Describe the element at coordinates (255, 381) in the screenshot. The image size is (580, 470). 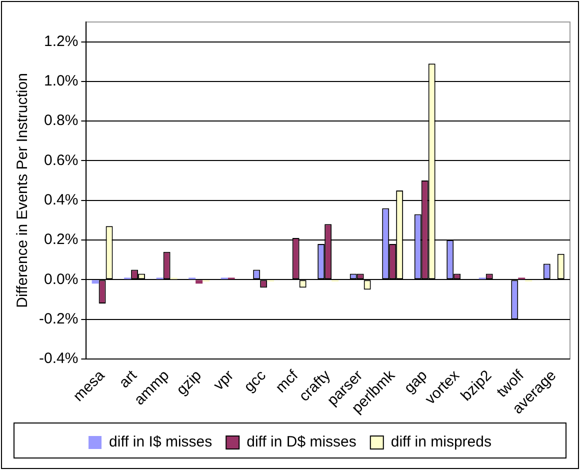
I see `x-tick-label: gcc` at that location.